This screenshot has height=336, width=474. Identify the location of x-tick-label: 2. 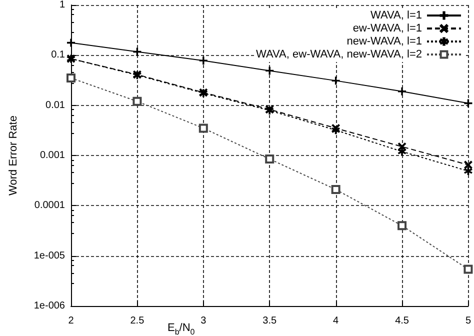
(71, 321).